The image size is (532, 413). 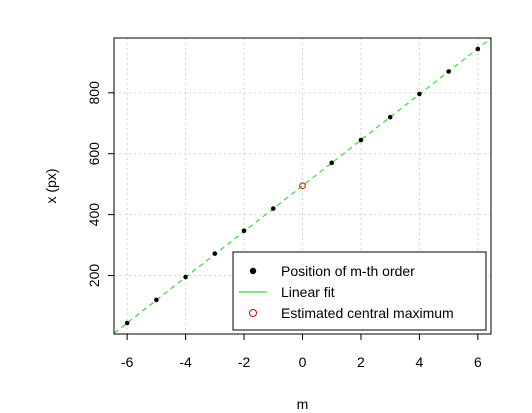 What do you see at coordinates (185, 362) in the screenshot?
I see `x-tick-label: -4` at bounding box center [185, 362].